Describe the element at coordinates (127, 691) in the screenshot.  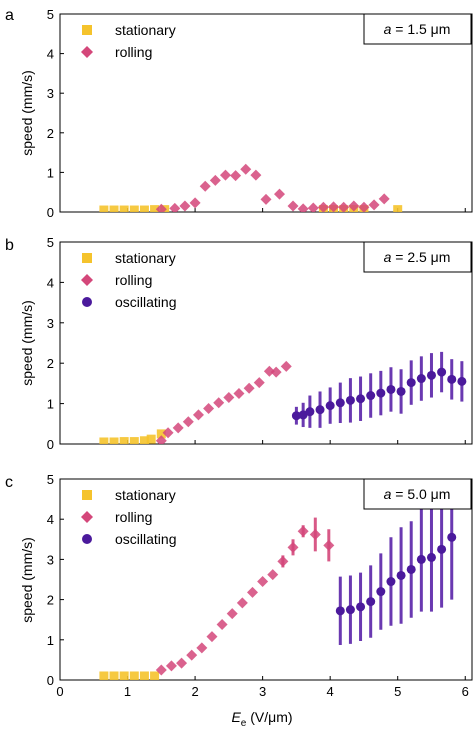
I see `panel-c-xtick-label: 1` at that location.